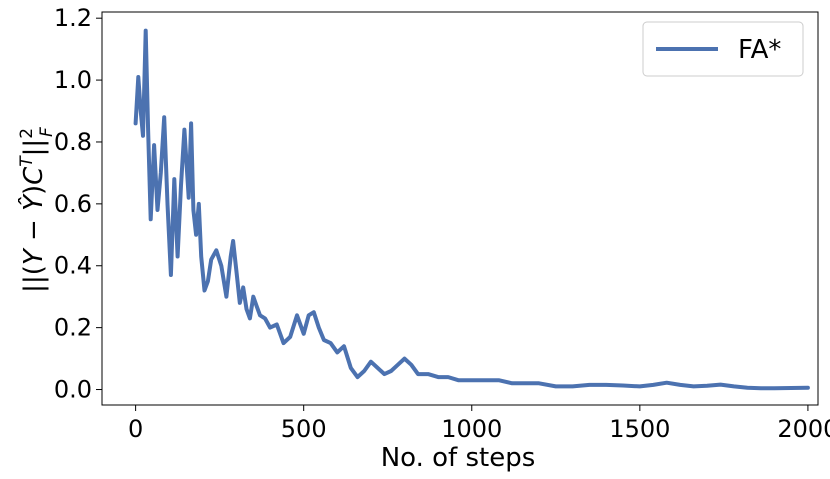  I want to click on legend: FA*, so click(723, 49).